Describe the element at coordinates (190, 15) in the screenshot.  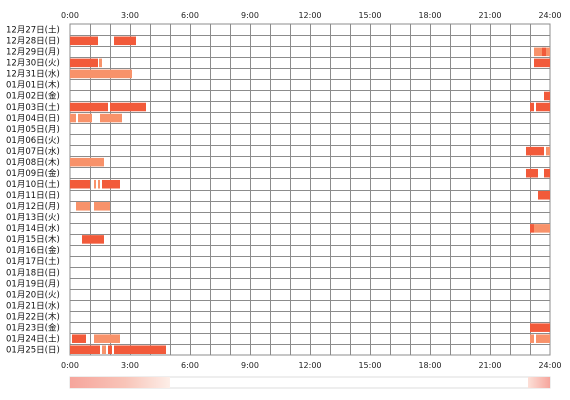
I see `x-tick-label-top: 6:00` at that location.